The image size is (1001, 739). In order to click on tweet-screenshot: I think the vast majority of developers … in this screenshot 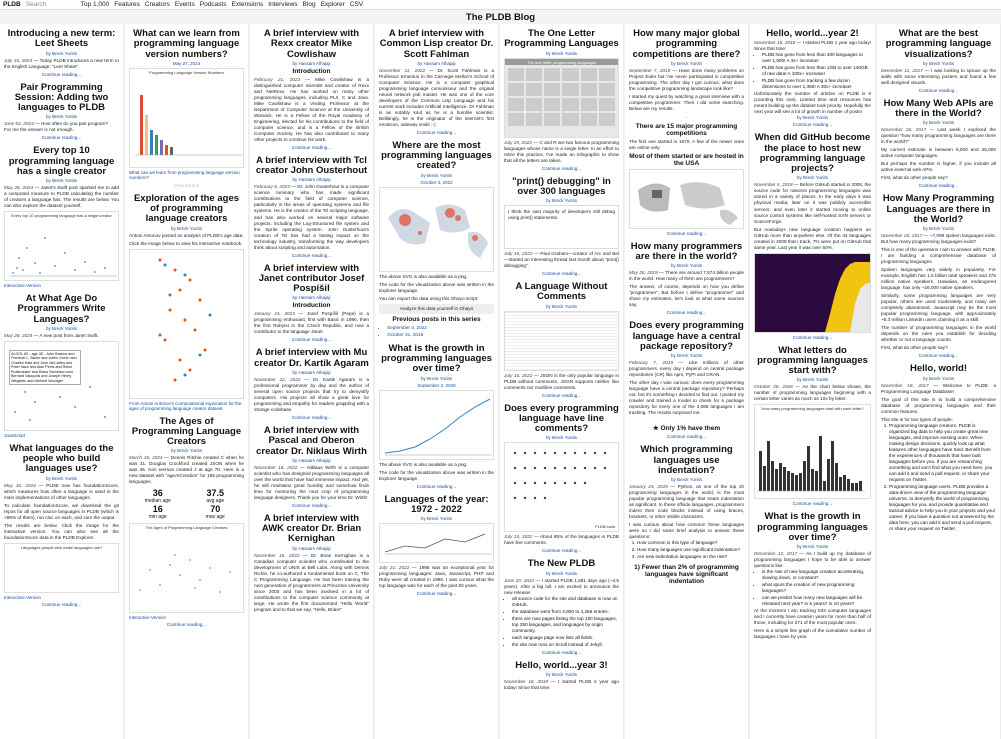, I will do `click(561, 227)`.